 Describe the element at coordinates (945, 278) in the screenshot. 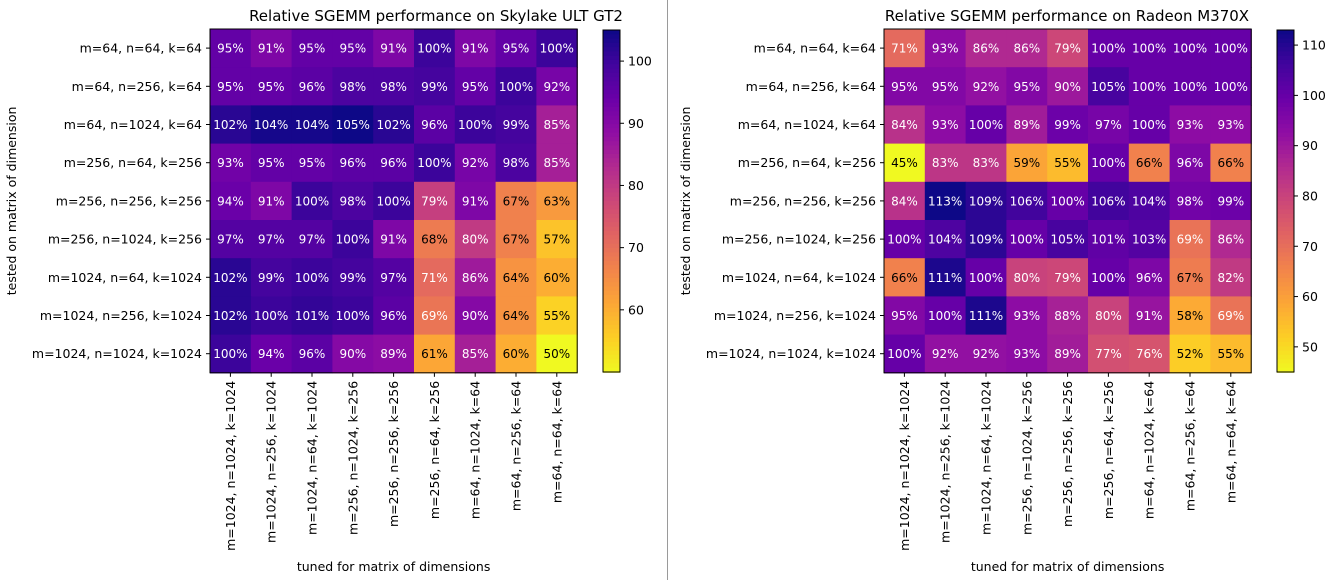

I see `cell-label: 111%` at that location.